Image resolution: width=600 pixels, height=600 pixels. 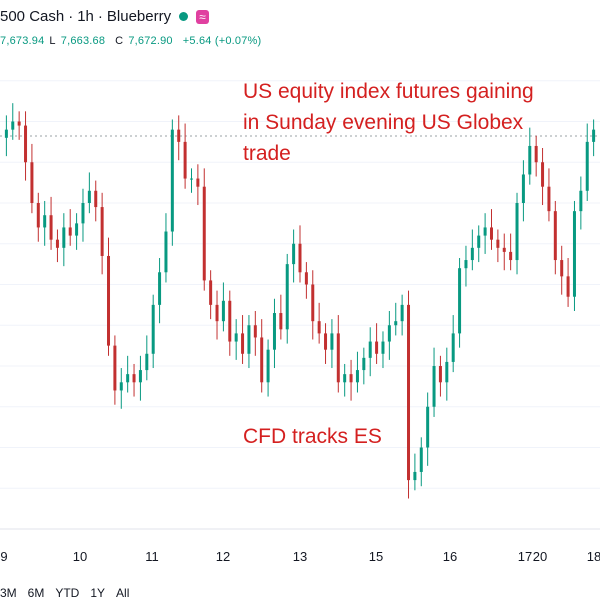 What do you see at coordinates (152, 556) in the screenshot?
I see `x-tick-label: 11` at bounding box center [152, 556].